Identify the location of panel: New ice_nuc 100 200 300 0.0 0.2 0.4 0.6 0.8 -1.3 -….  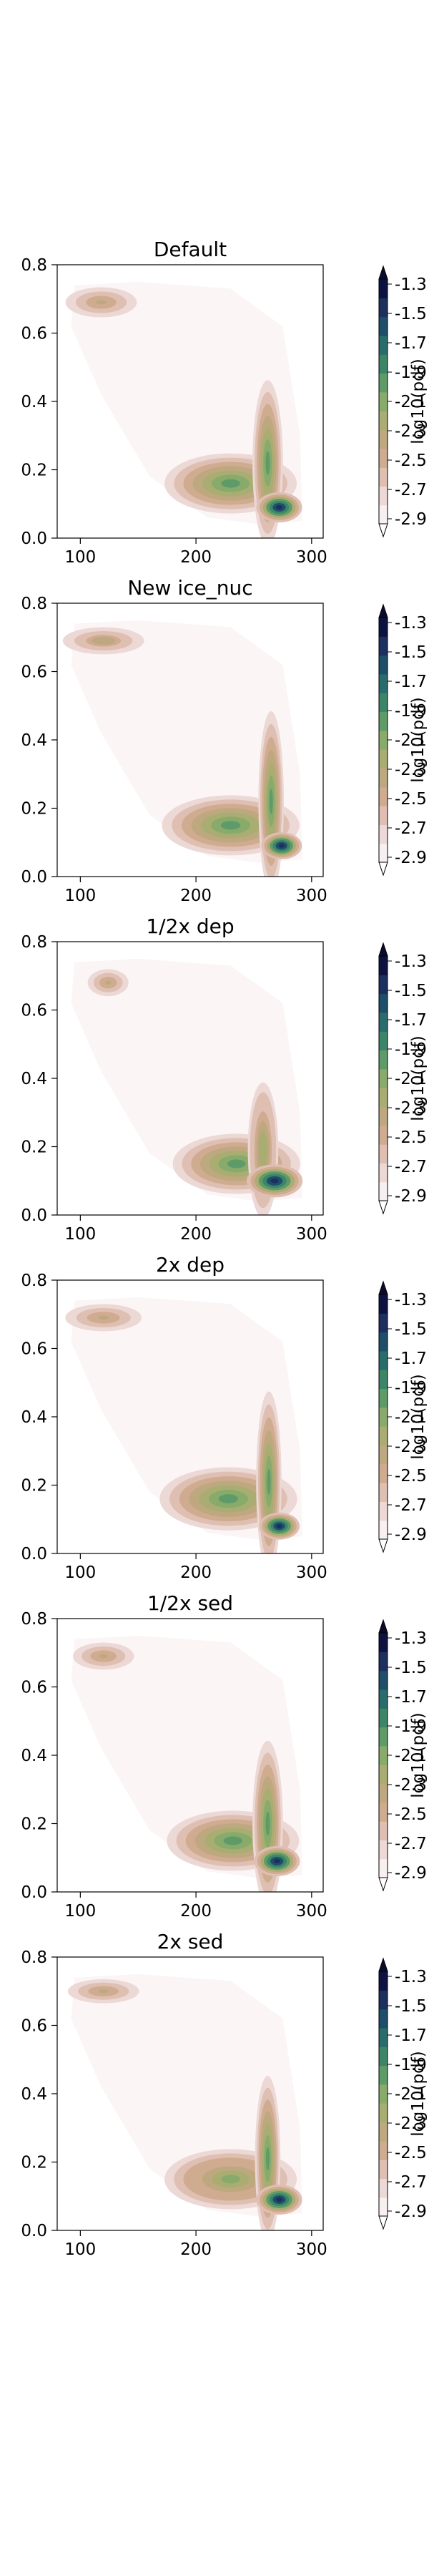
(224, 740).